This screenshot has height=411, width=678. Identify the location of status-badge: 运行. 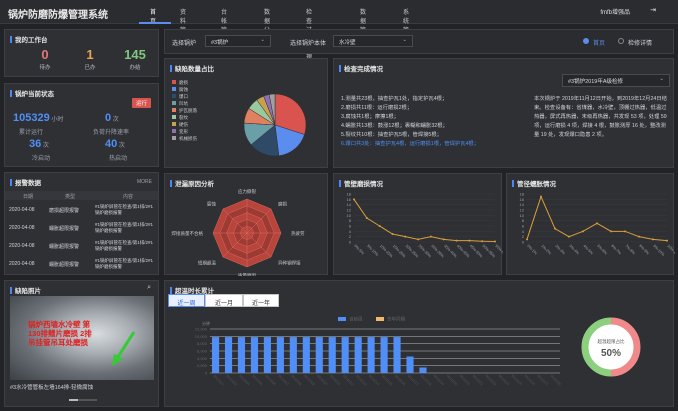
(142, 103).